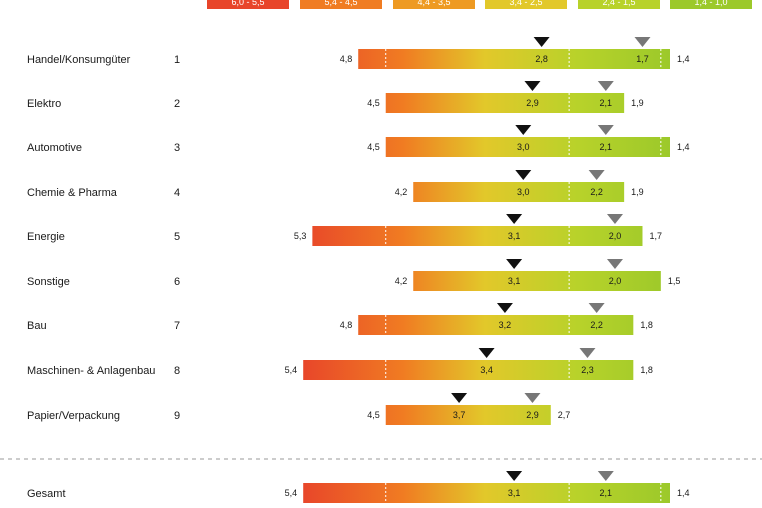 The width and height of the screenshot is (762, 508). Describe the element at coordinates (91, 371) in the screenshot. I see `row-label: Maschinen- & Anlagenbau` at that location.